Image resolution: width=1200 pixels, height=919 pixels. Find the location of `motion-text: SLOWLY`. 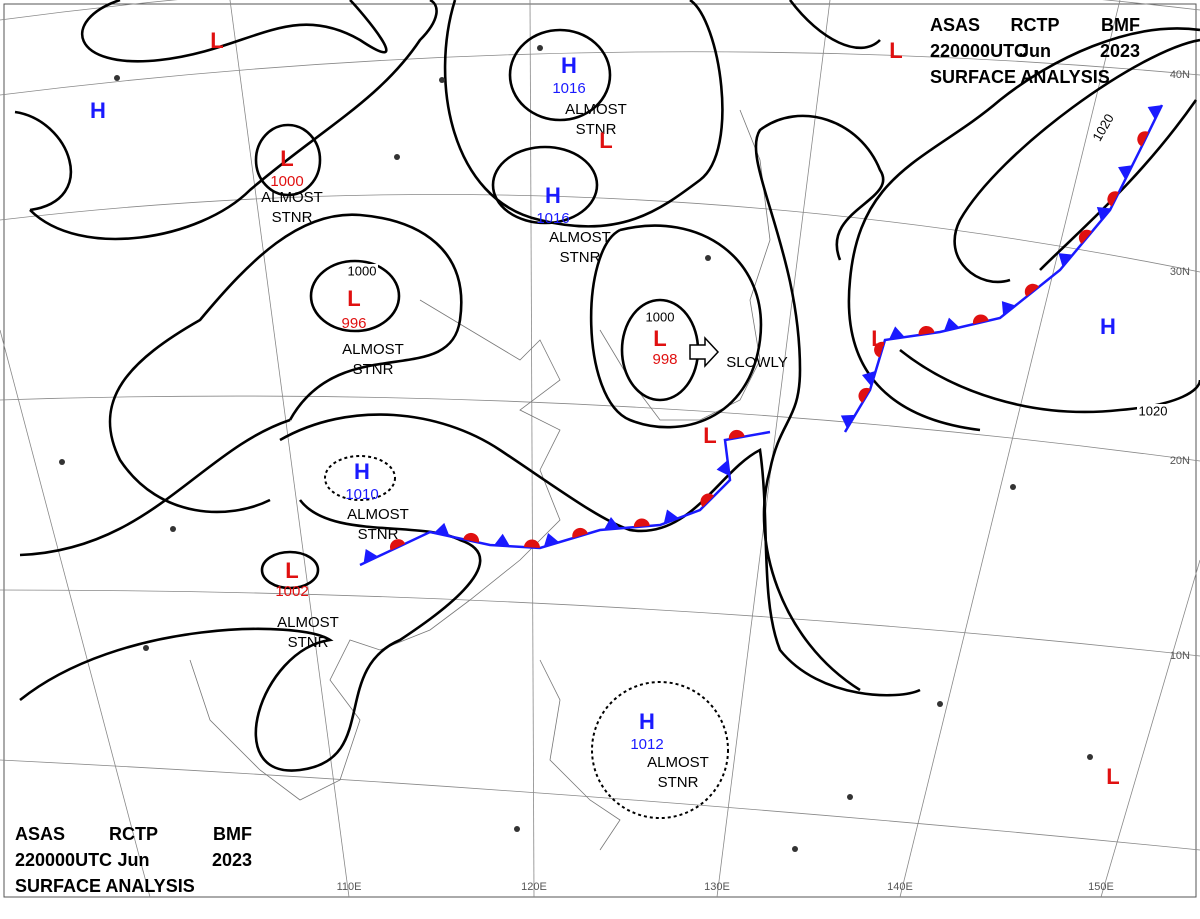

motion-text: SLOWLY is located at coordinates (756, 362).